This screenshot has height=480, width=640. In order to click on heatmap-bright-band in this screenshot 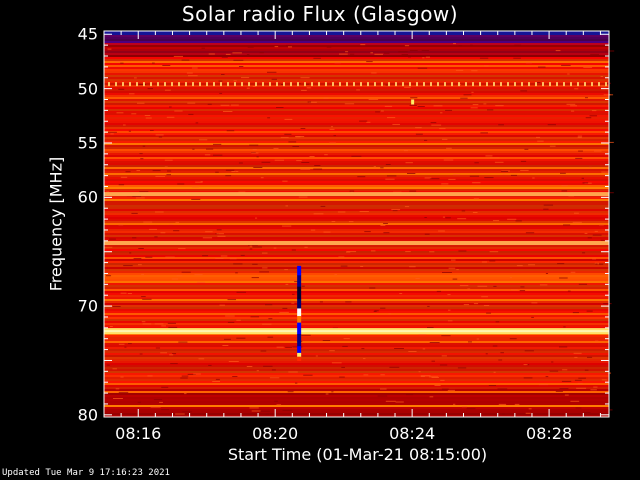, I will do `click(356, 243)`.